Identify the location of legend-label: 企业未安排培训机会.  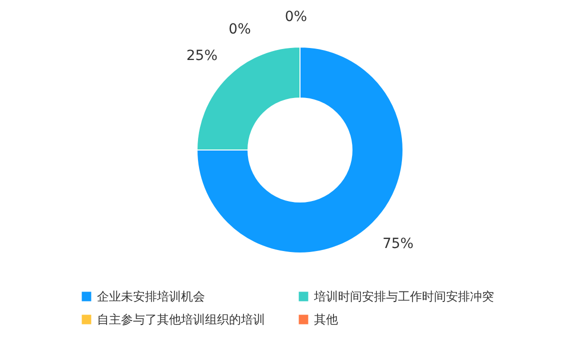
(151, 297).